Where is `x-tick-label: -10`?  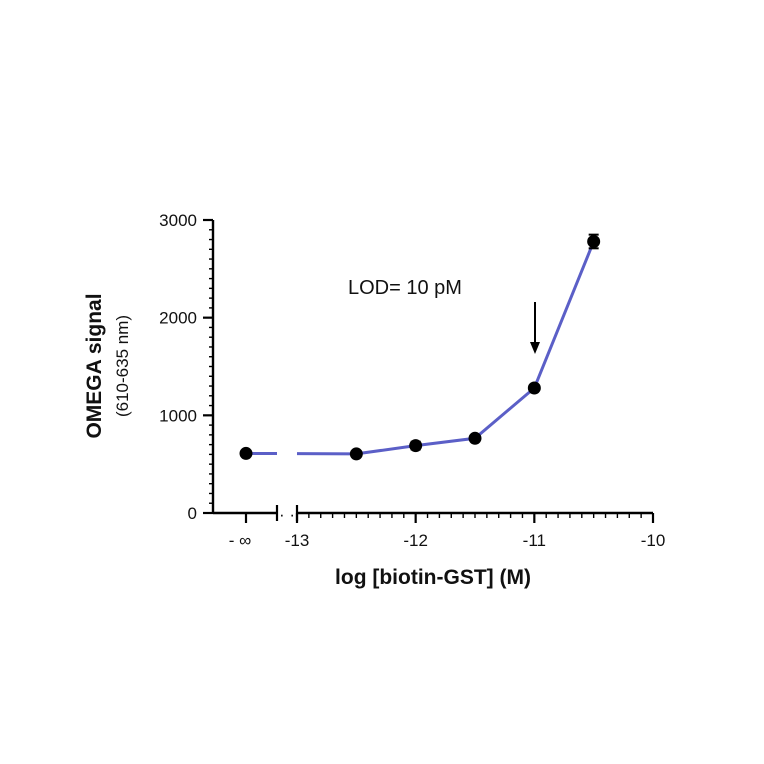 x-tick-label: -10 is located at coordinates (653, 540).